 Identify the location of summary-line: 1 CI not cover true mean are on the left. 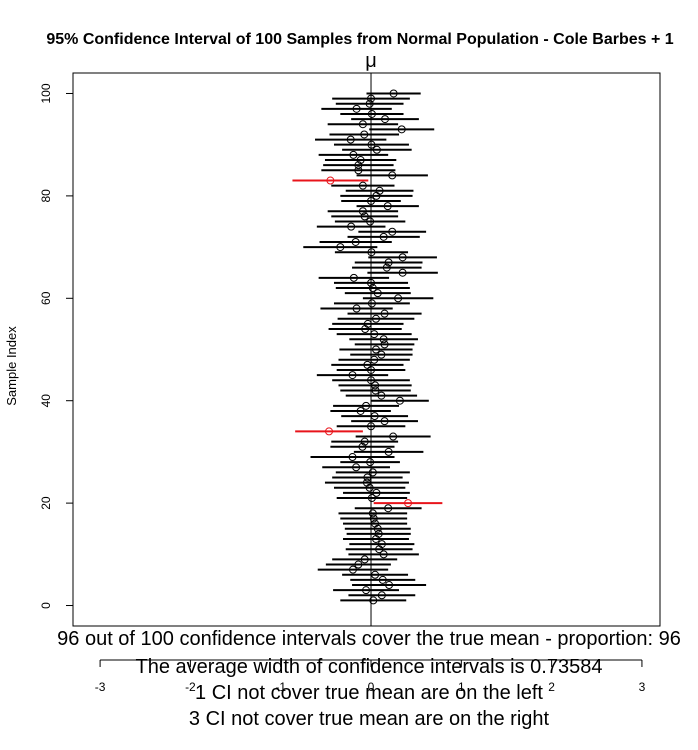
(369, 693).